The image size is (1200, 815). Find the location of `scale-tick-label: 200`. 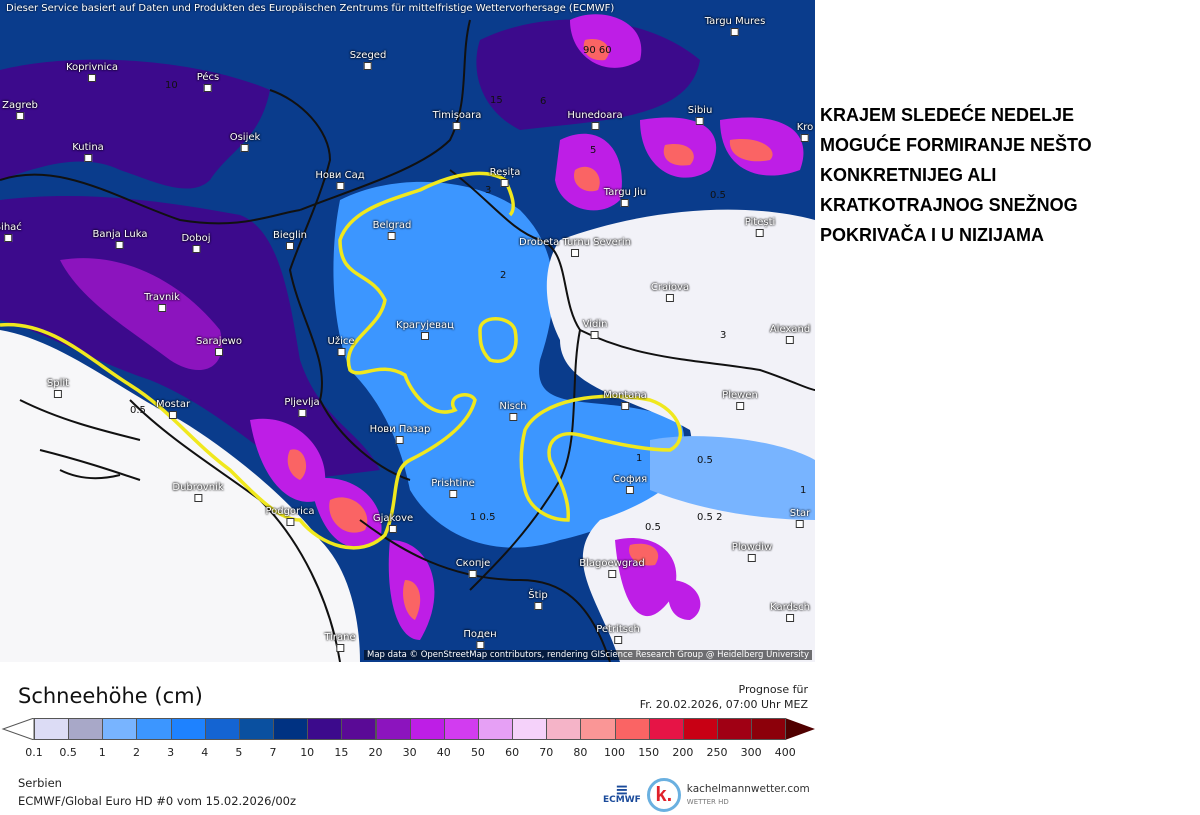

scale-tick-label: 200 is located at coordinates (683, 752).